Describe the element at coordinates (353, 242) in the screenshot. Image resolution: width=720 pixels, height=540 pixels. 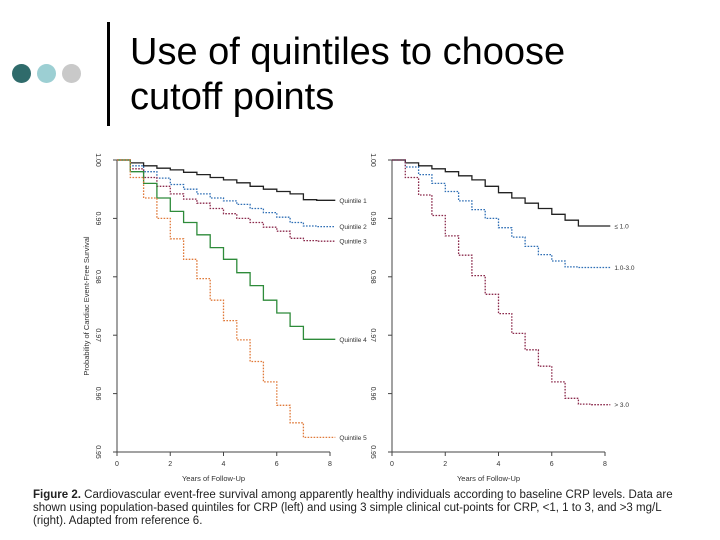
I see `series-label-3: Quintile 3` at that location.